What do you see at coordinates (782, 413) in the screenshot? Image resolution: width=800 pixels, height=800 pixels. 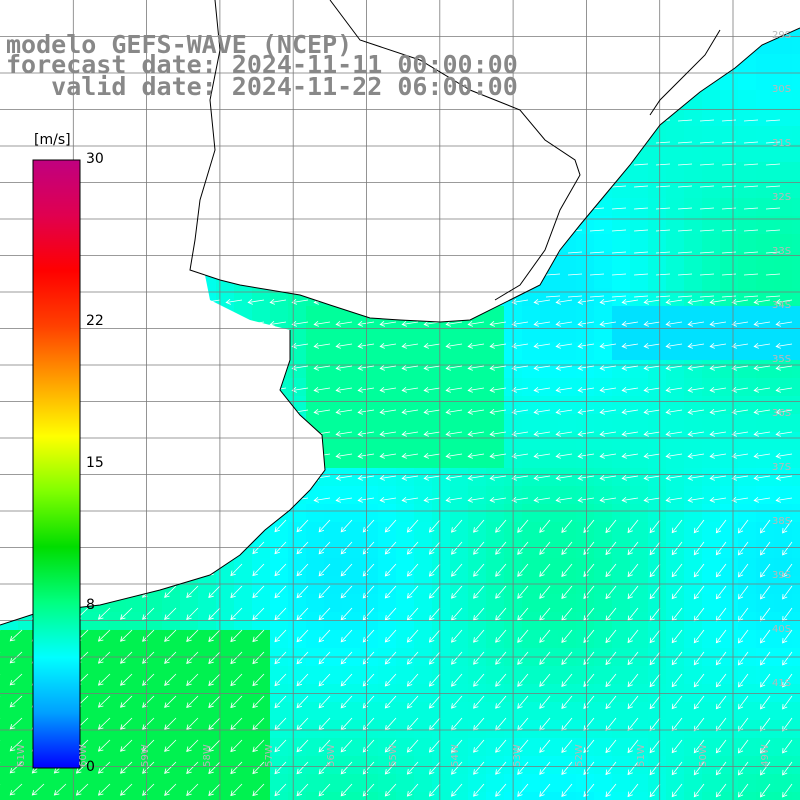 I see `latitude-label: 36S` at bounding box center [782, 413].